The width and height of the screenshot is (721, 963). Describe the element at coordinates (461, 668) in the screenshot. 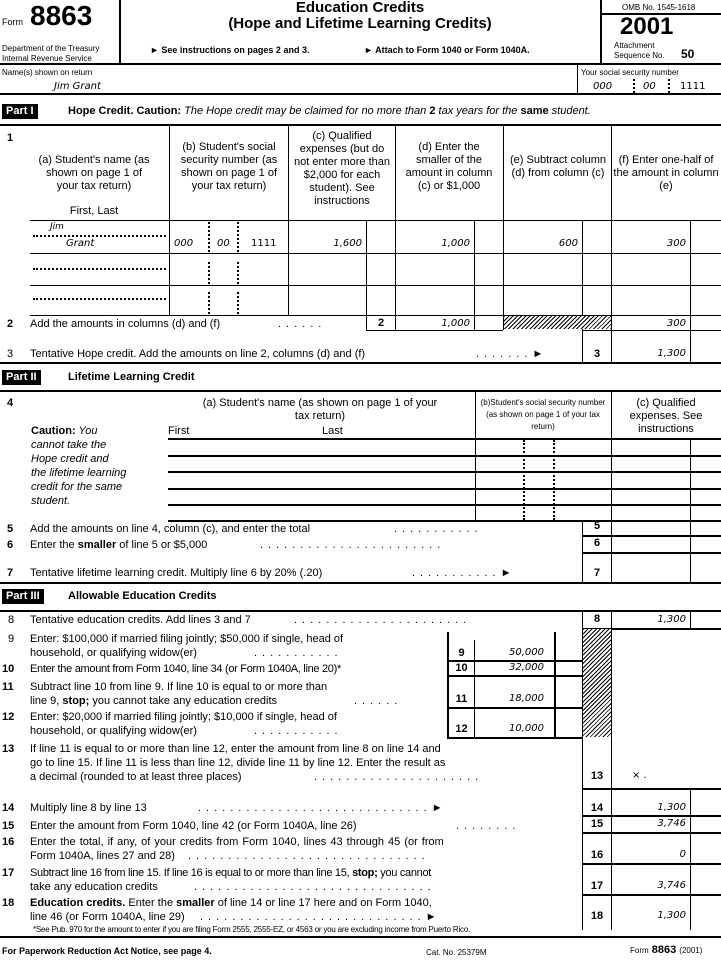

I see `line-10-box: 10` at that location.